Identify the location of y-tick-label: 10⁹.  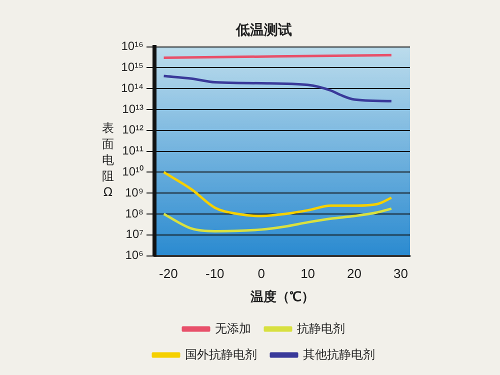
(134, 192).